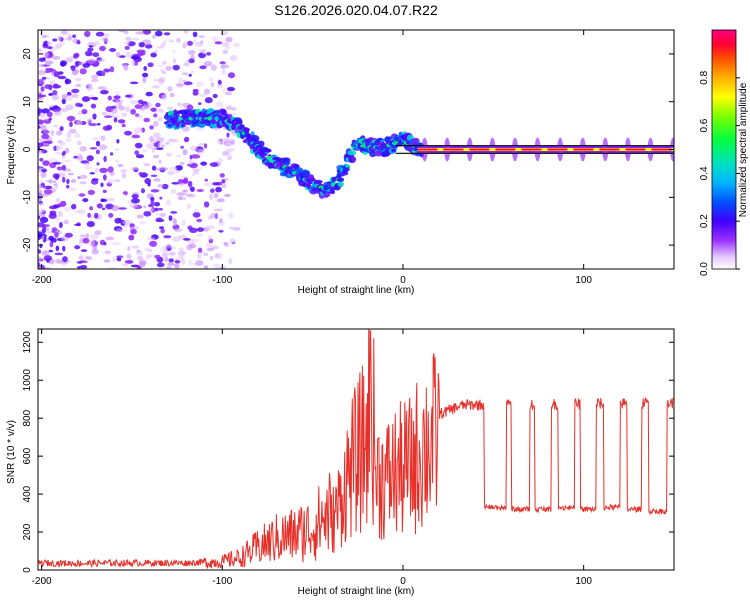  What do you see at coordinates (583, 581) in the screenshot?
I see `x-tick-label: 100` at bounding box center [583, 581].